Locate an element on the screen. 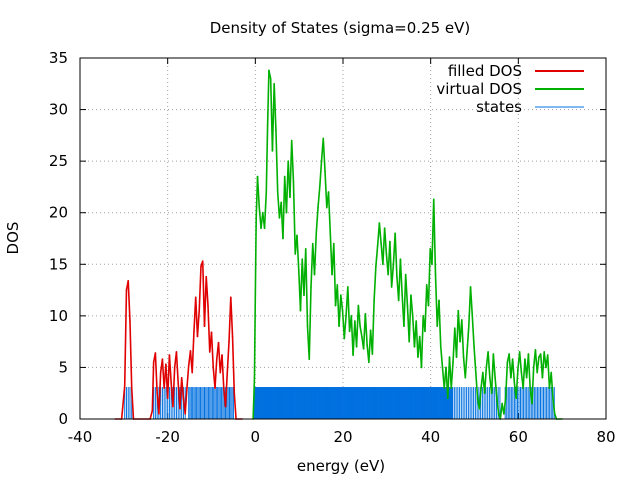 The image size is (640, 480). x-tick-label: 80 is located at coordinates (605, 437).